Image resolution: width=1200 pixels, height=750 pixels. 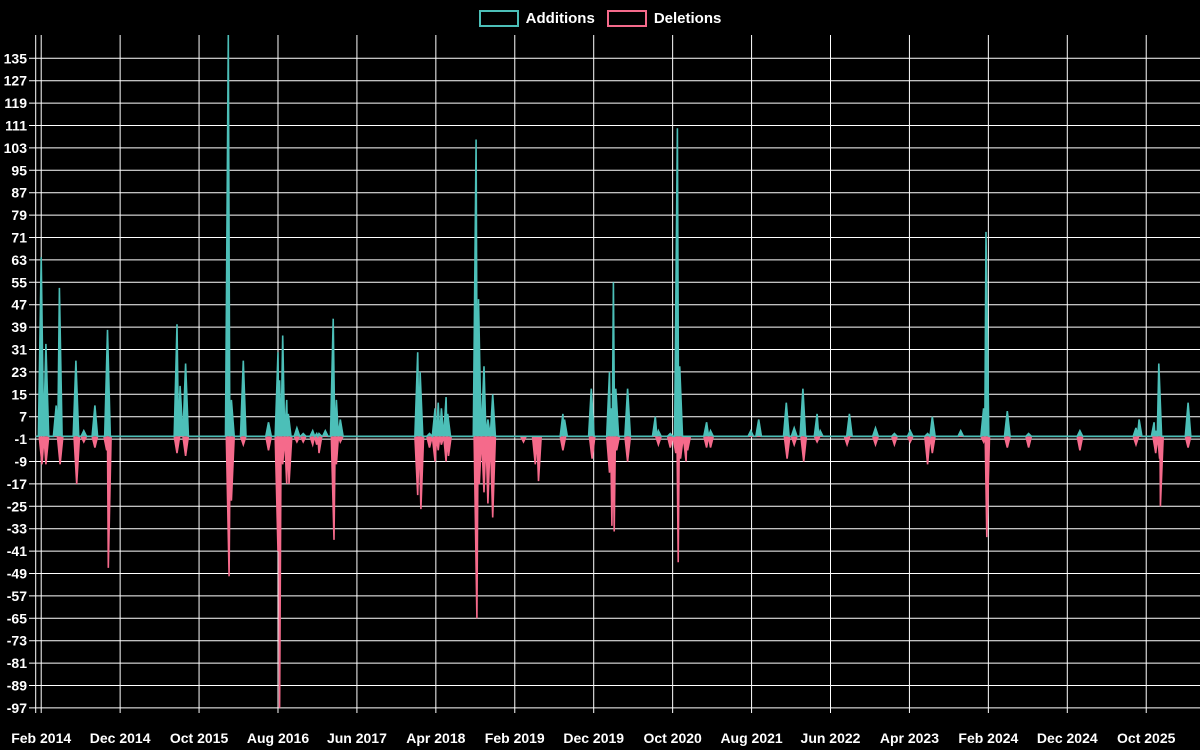 I want to click on y-axis-tick-label: 47, so click(x=19, y=305).